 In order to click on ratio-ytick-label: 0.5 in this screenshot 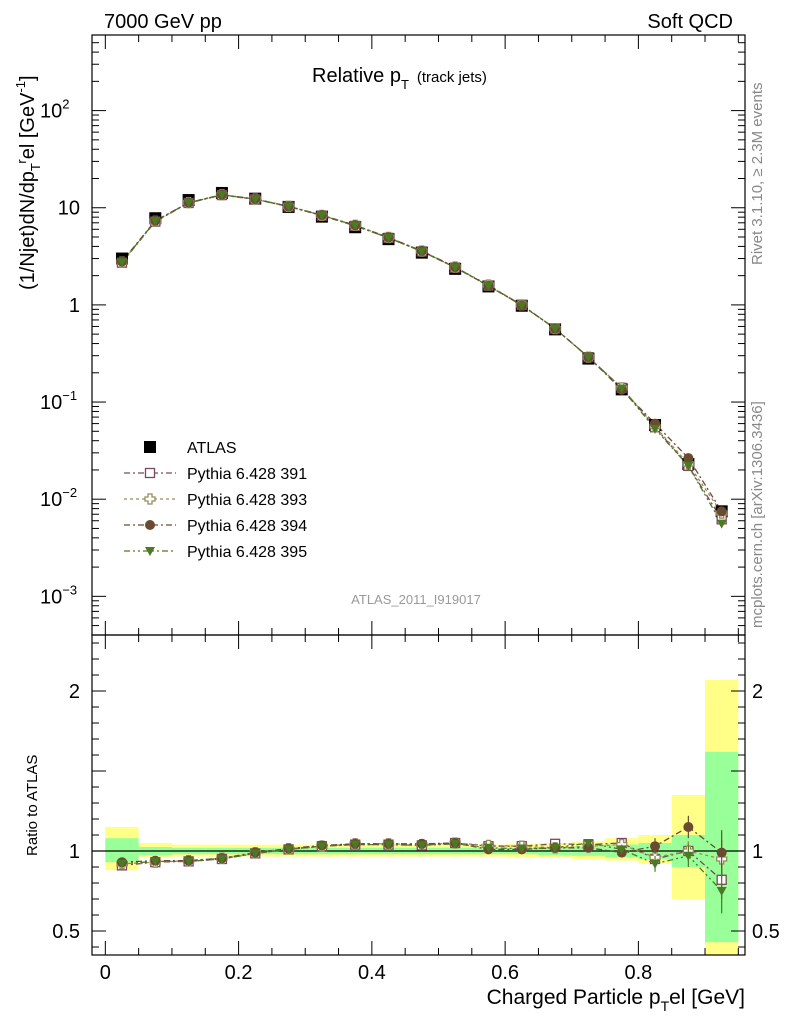, I will do `click(66, 932)`.